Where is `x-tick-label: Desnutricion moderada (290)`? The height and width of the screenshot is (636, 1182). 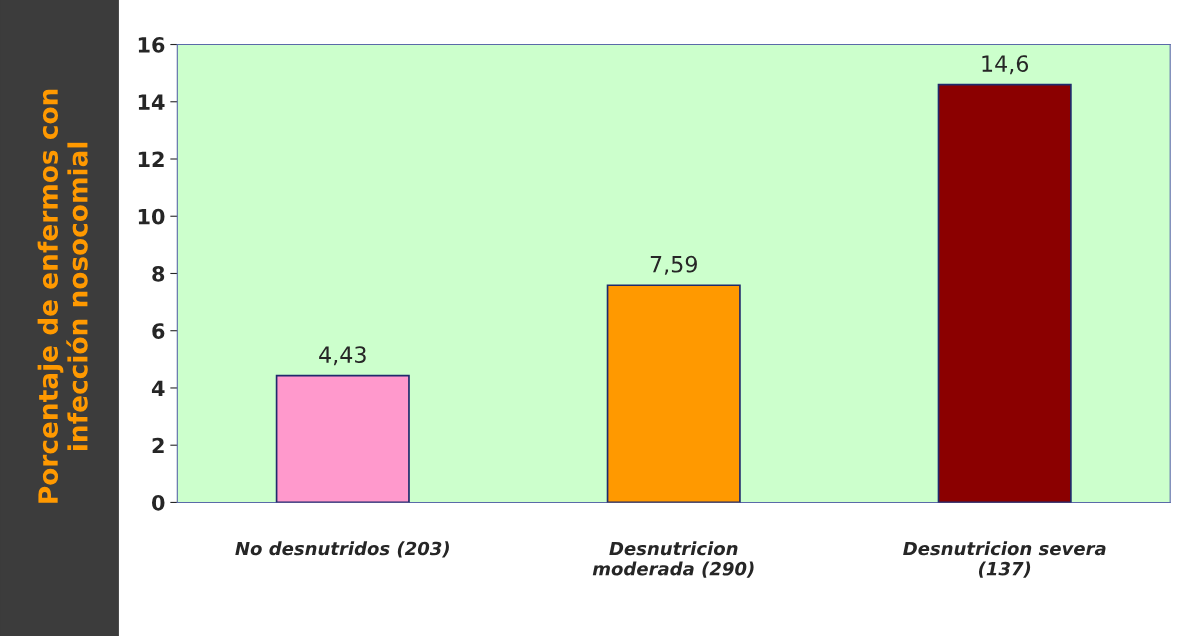
x-tick-label: Desnutricion moderada (290) is located at coordinates (673, 559).